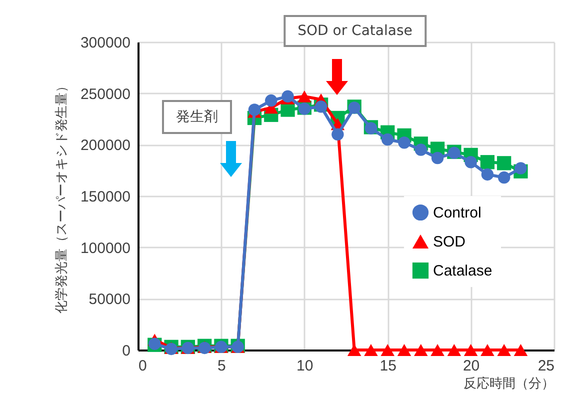 Image resolution: width=565 pixels, height=405 pixels. I want to click on y-tick-label: 250000, so click(105, 94).